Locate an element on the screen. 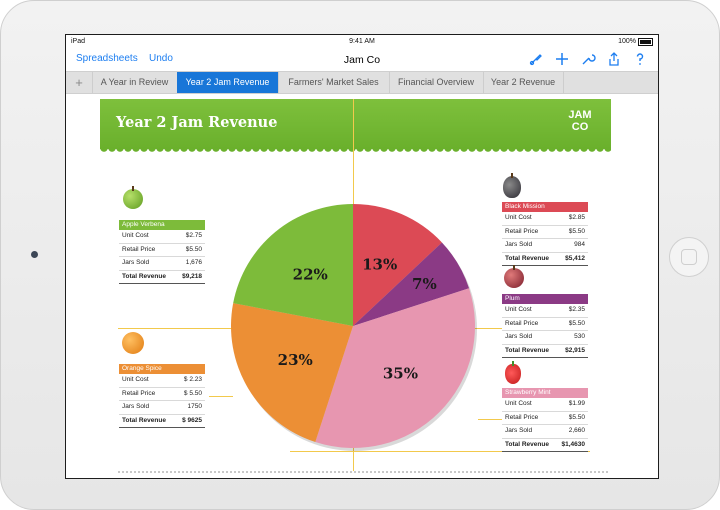 This screenshot has height=510, width=720. row-value: $2.75 is located at coordinates (193, 235).